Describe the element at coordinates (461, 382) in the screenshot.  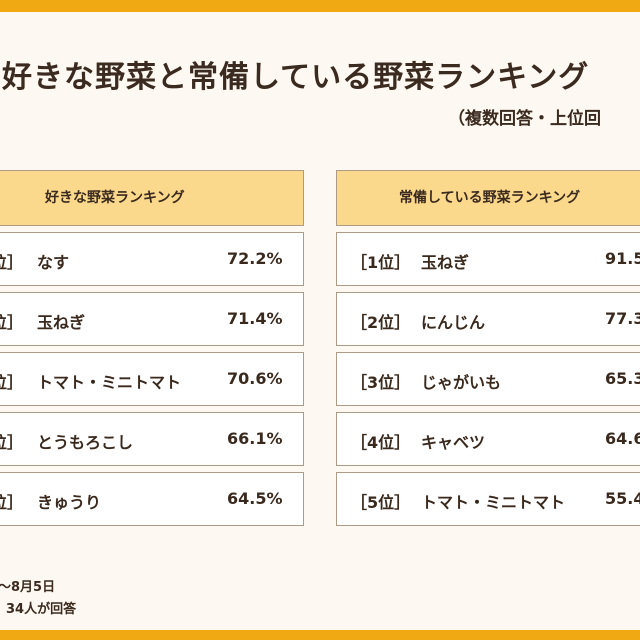
I see `vegetable-name: じゃがいも` at that location.